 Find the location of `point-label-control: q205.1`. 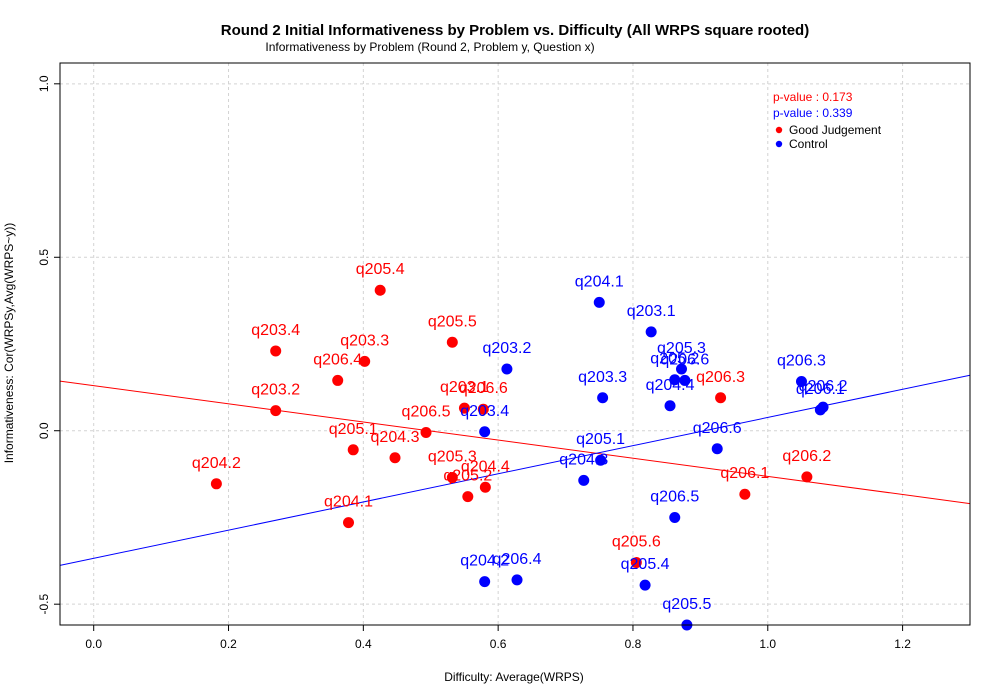

point-label-control: q205.1 is located at coordinates (600, 439).